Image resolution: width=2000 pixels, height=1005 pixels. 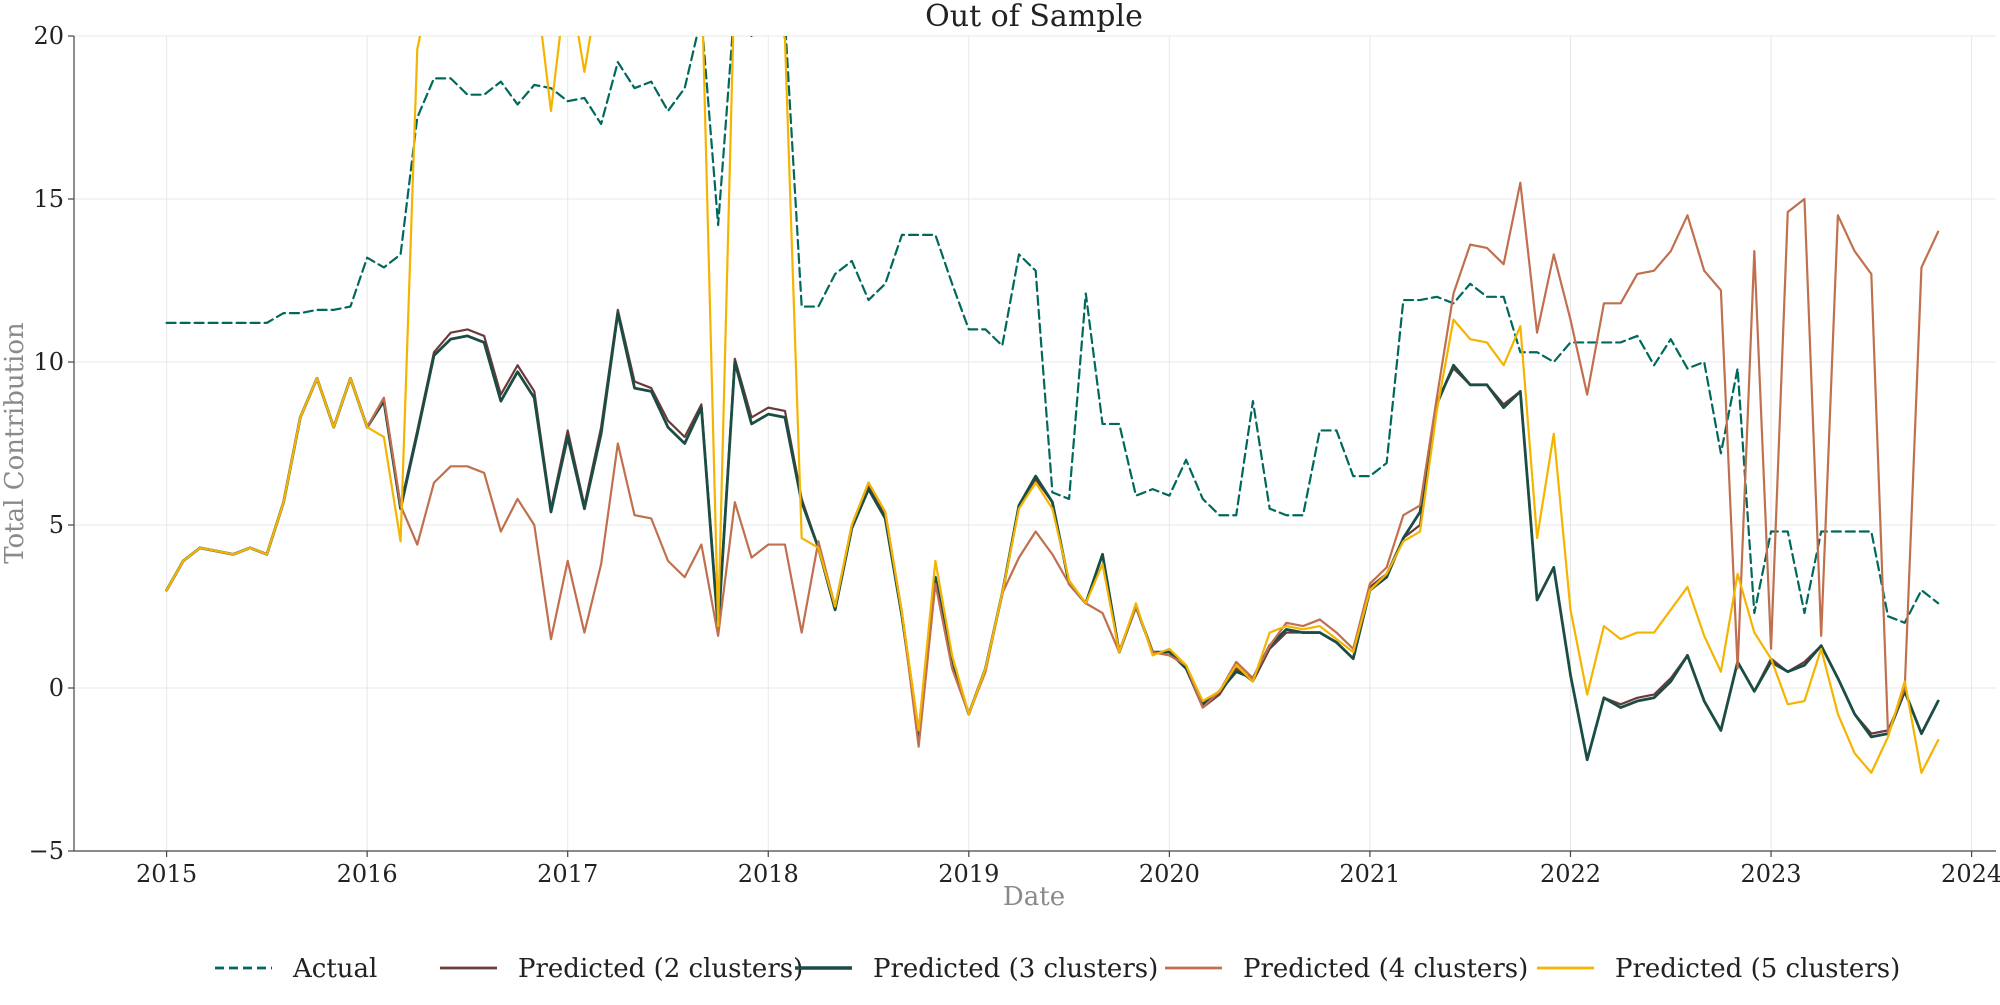 What do you see at coordinates (48, 36) in the screenshot?
I see `y-tick-label: 20` at bounding box center [48, 36].